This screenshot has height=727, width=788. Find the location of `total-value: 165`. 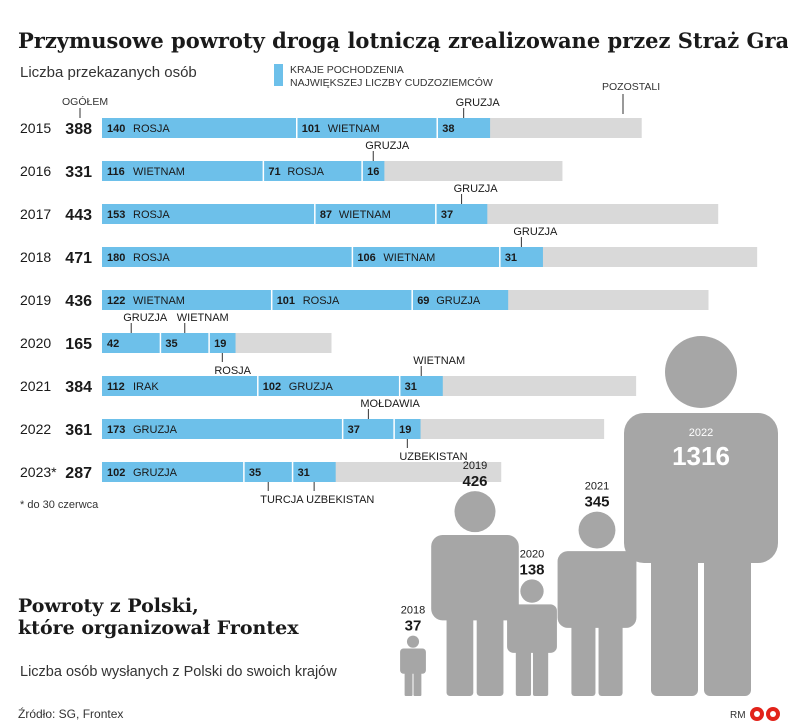

total-value: 165 is located at coordinates (78, 344).